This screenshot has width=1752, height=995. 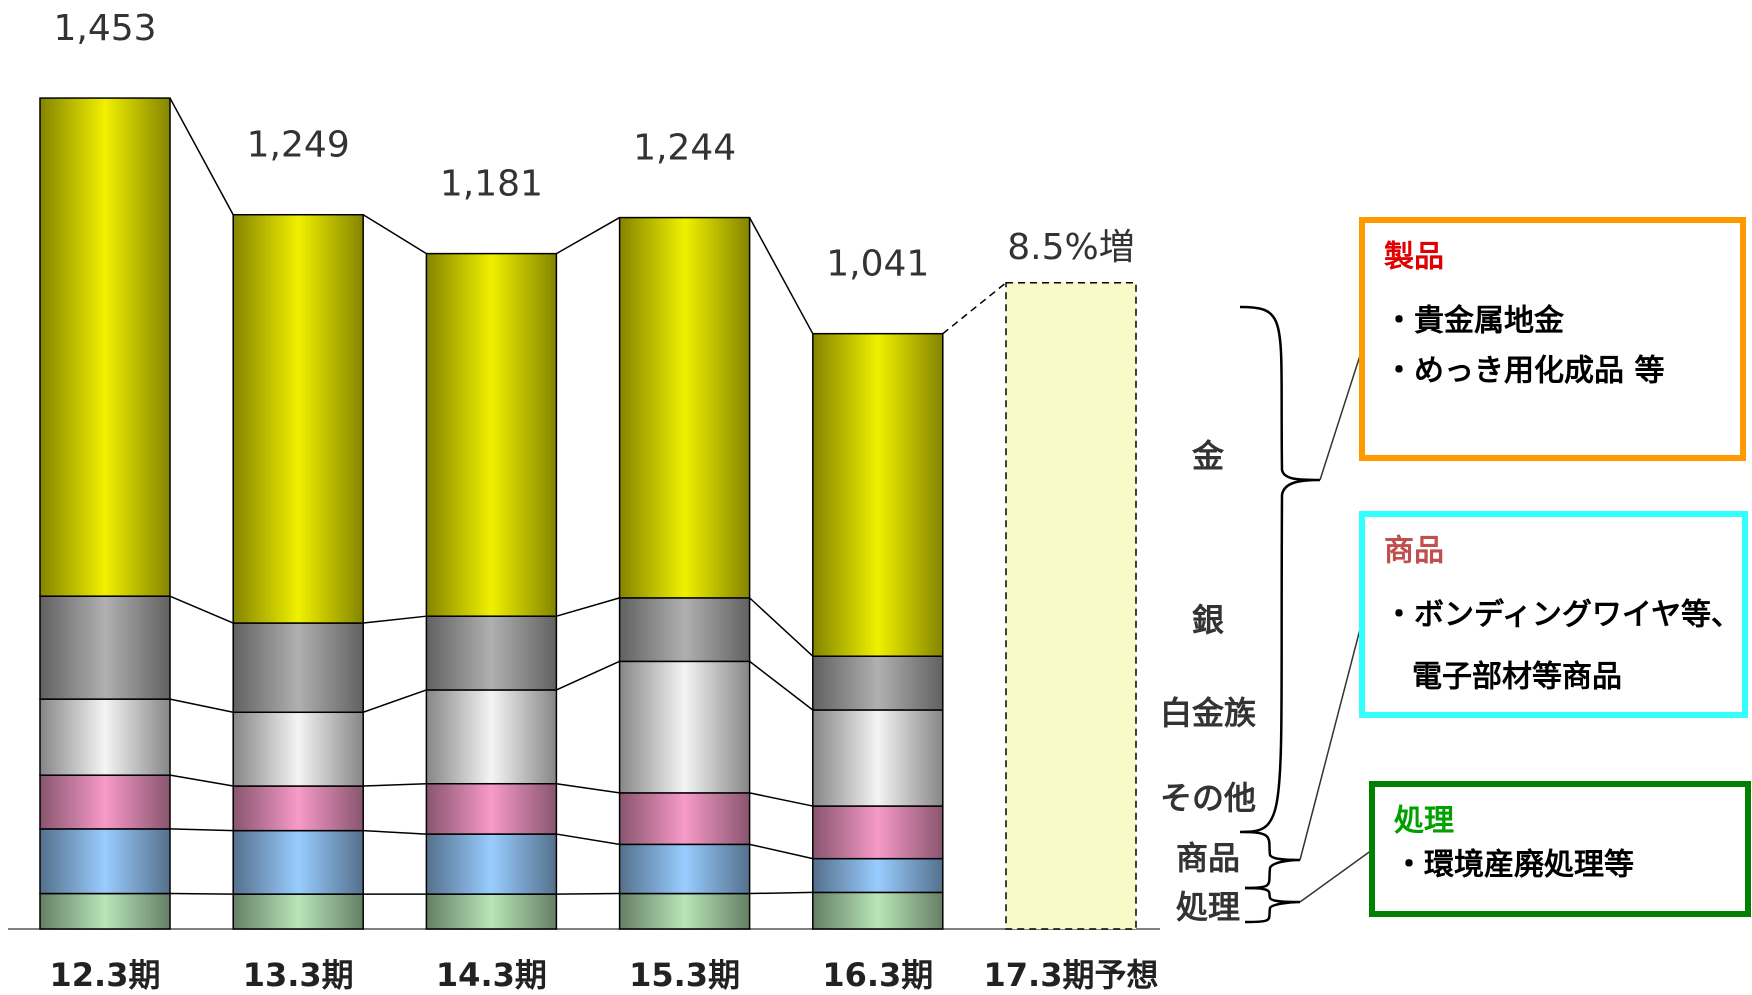 I want to click on panel-item: ・貴金属地金, so click(x=1474, y=321).